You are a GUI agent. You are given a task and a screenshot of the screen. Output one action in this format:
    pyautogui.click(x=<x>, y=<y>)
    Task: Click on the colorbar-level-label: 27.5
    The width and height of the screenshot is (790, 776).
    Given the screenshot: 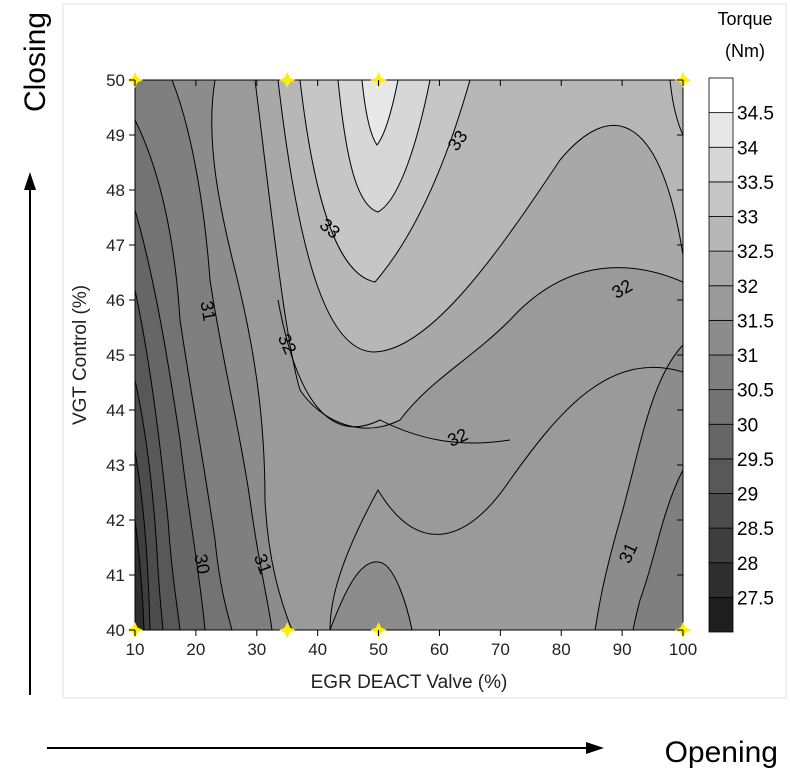 What is the action you would take?
    pyautogui.click(x=755, y=598)
    